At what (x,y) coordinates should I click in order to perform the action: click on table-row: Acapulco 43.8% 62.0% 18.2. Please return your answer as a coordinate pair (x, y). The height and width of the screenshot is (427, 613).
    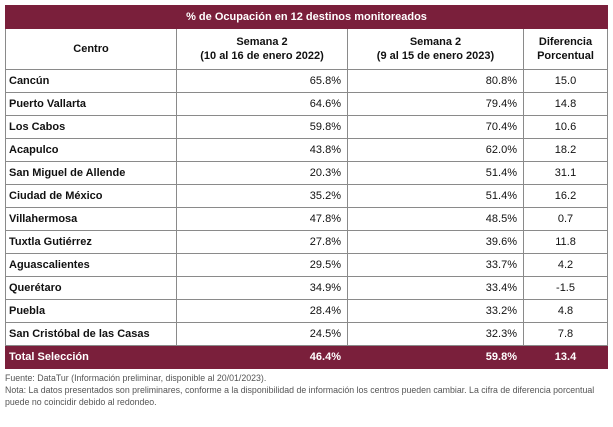
    Looking at the image, I should click on (307, 150).